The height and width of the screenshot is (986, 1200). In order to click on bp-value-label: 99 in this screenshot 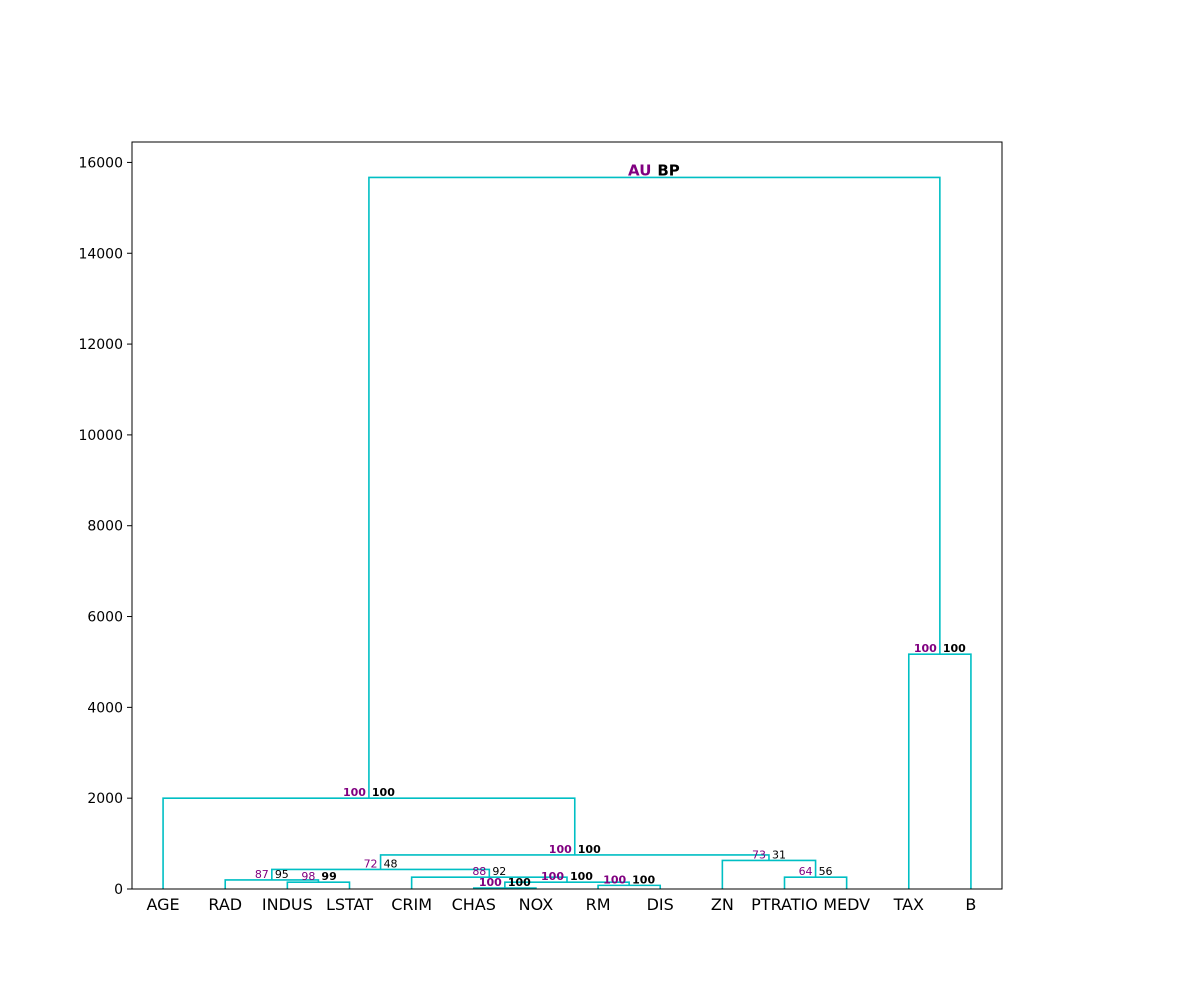, I will do `click(328, 876)`.